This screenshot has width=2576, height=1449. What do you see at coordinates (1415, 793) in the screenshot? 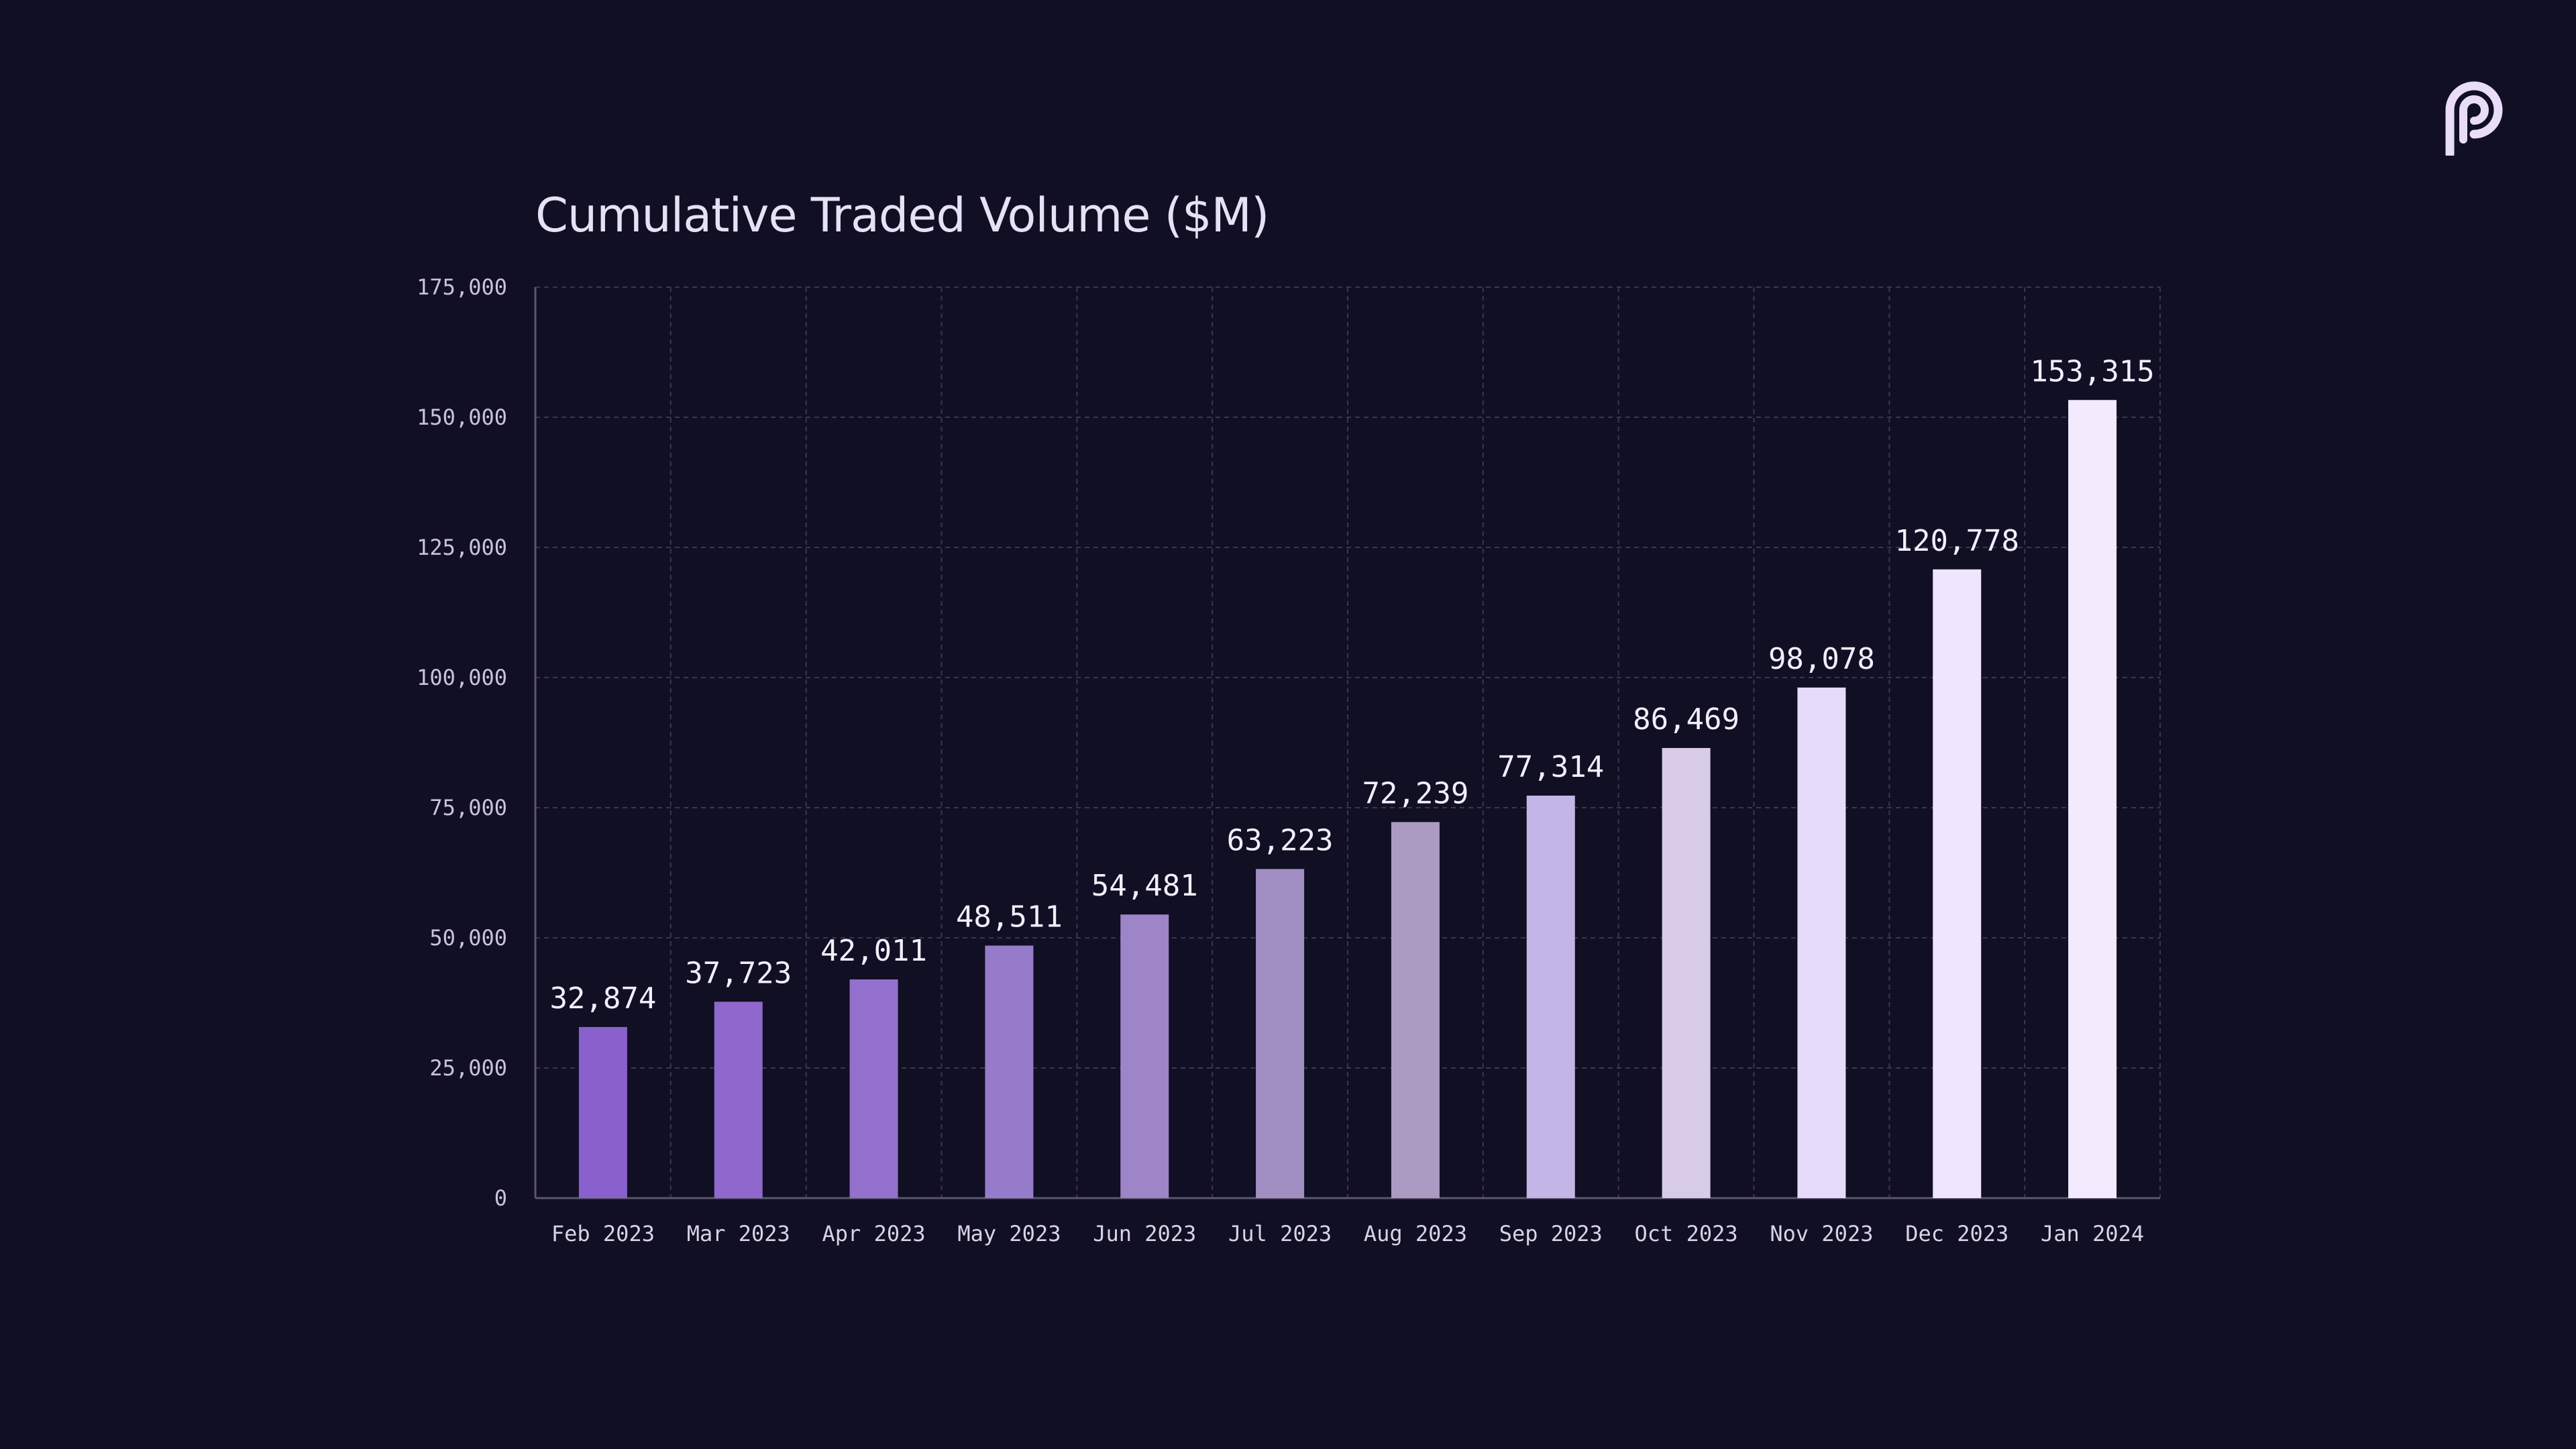
I see `data-label: 72,239` at bounding box center [1415, 793].